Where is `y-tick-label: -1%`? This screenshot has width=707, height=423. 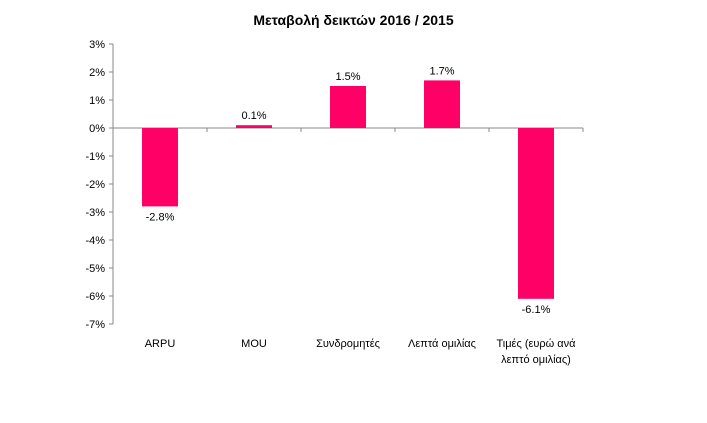
y-tick-label: -1% is located at coordinates (95, 157).